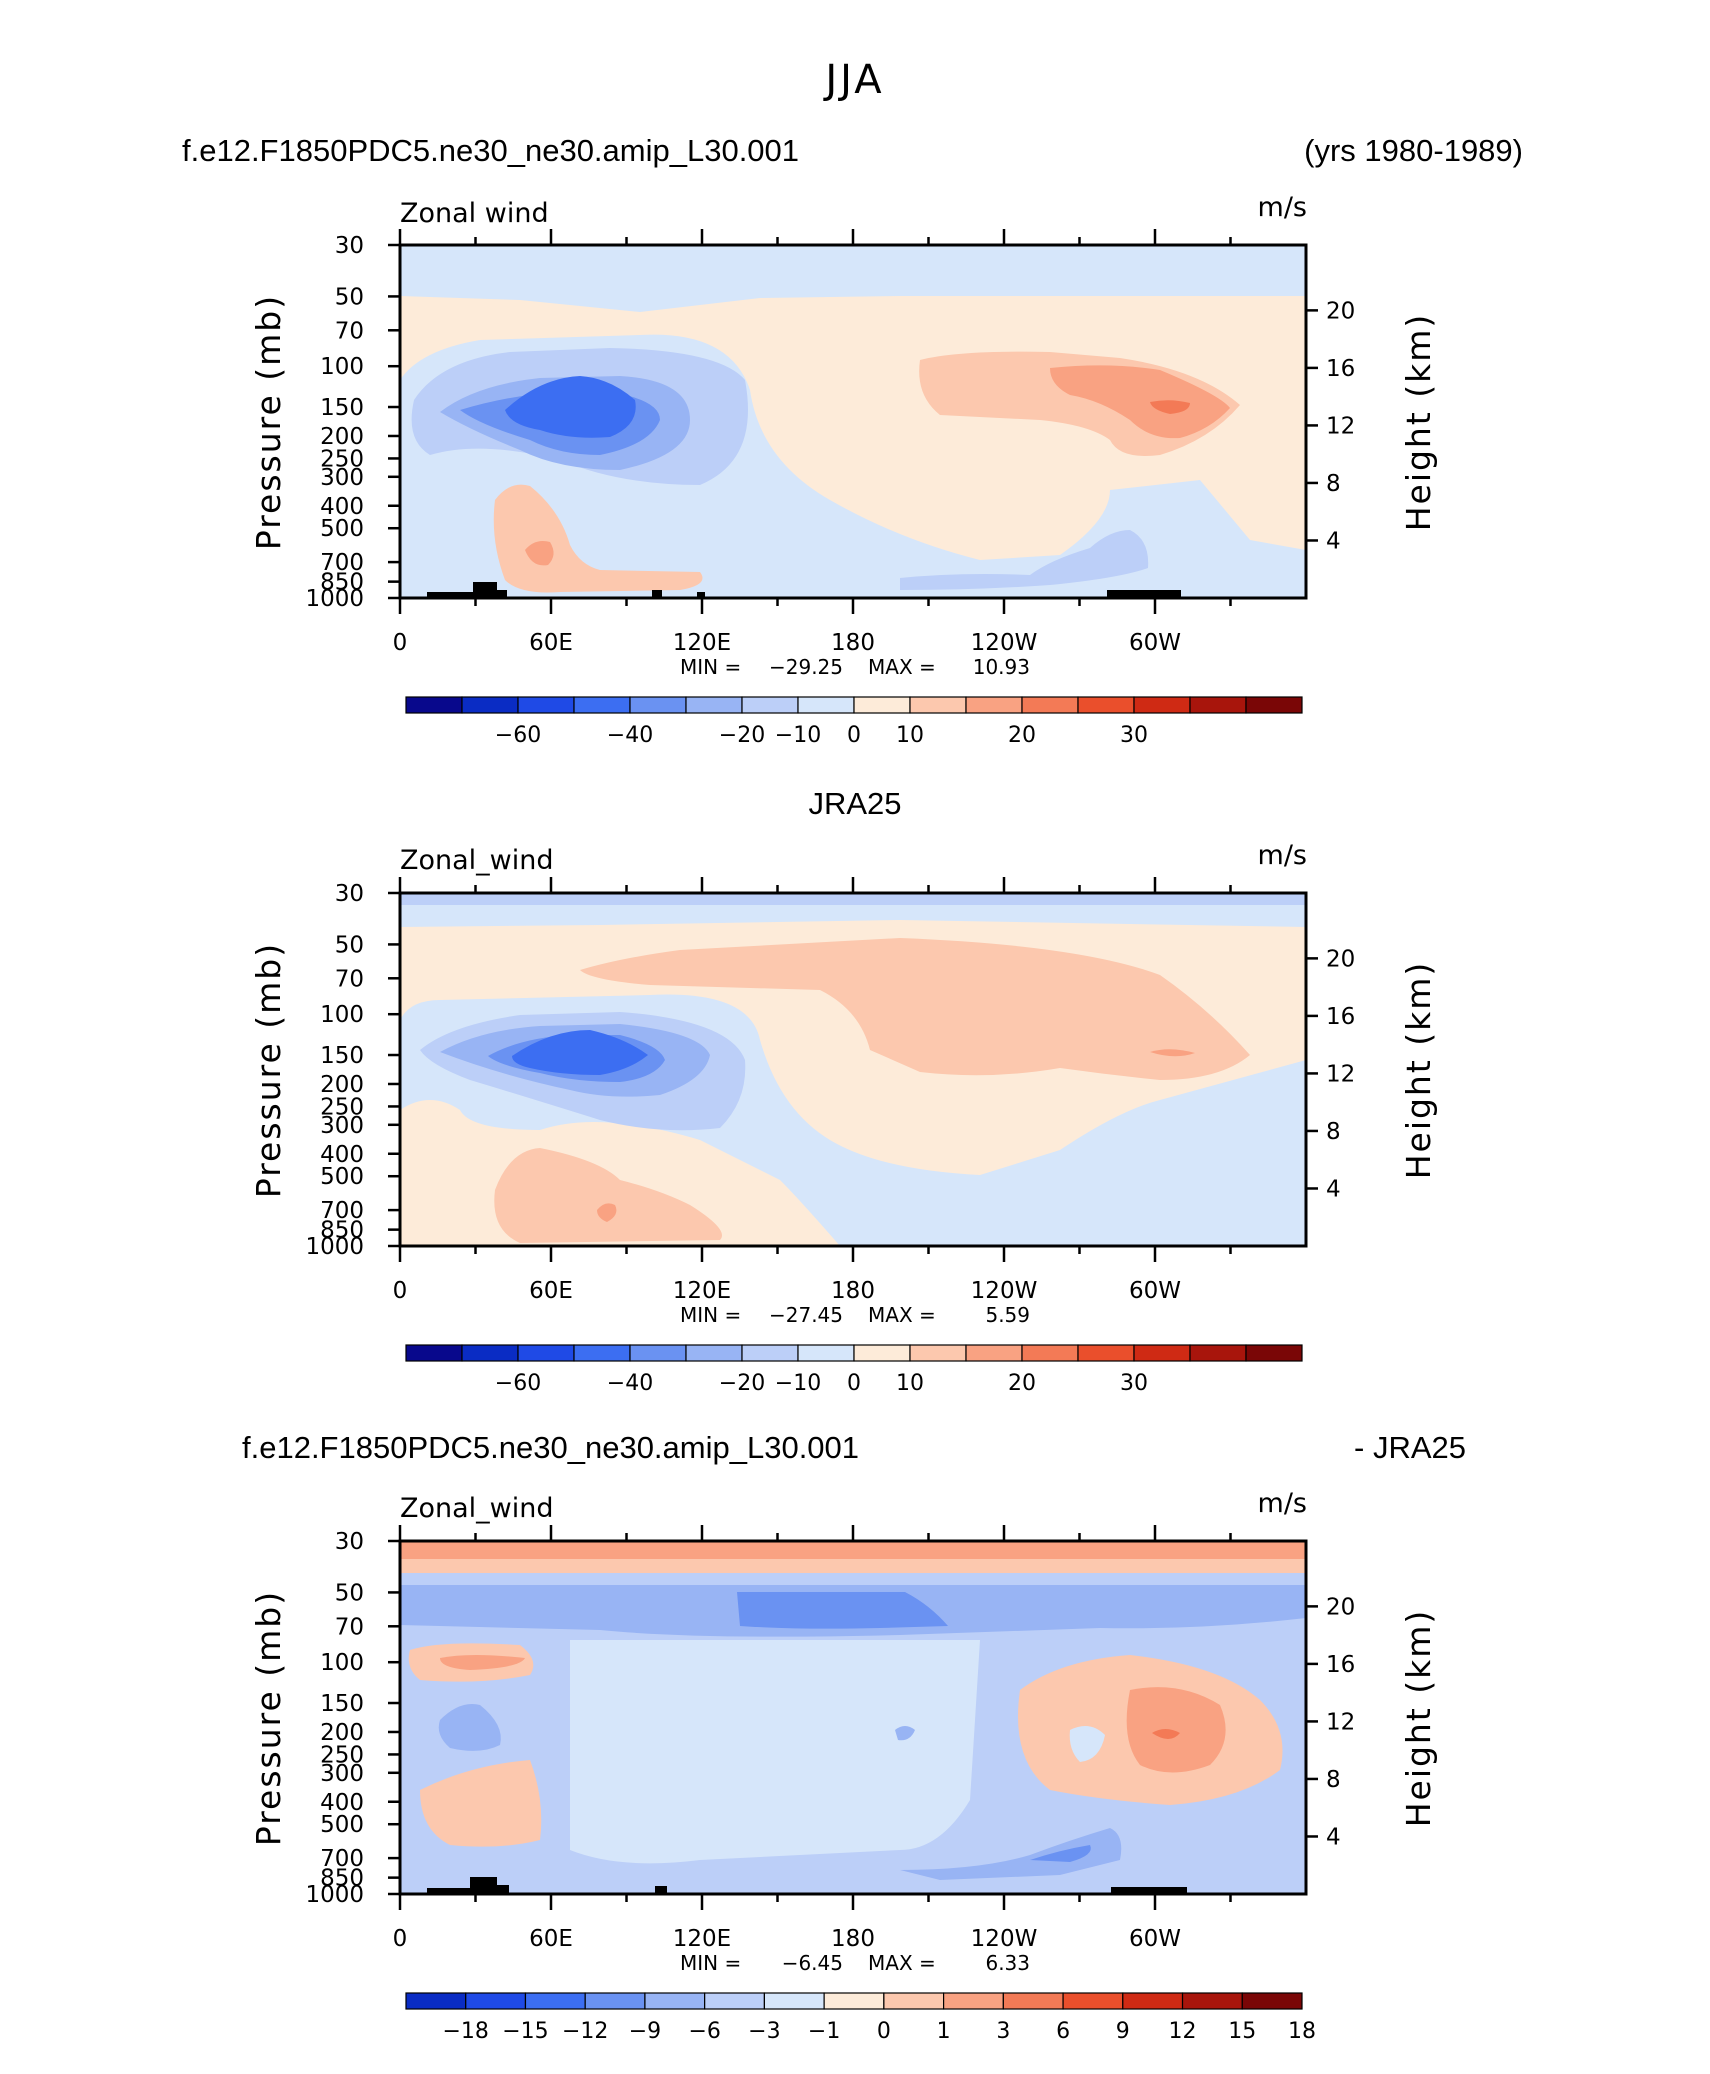 The height and width of the screenshot is (2074, 1710). What do you see at coordinates (342, 1211) in the screenshot?
I see `y-tick-label: 700` at bounding box center [342, 1211].